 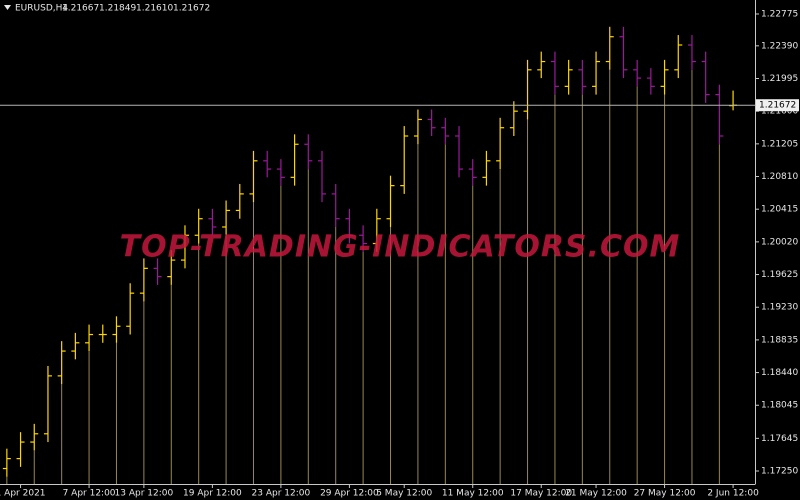 What do you see at coordinates (779, 242) in the screenshot?
I see `y-tick-label: 1.20020` at bounding box center [779, 242].